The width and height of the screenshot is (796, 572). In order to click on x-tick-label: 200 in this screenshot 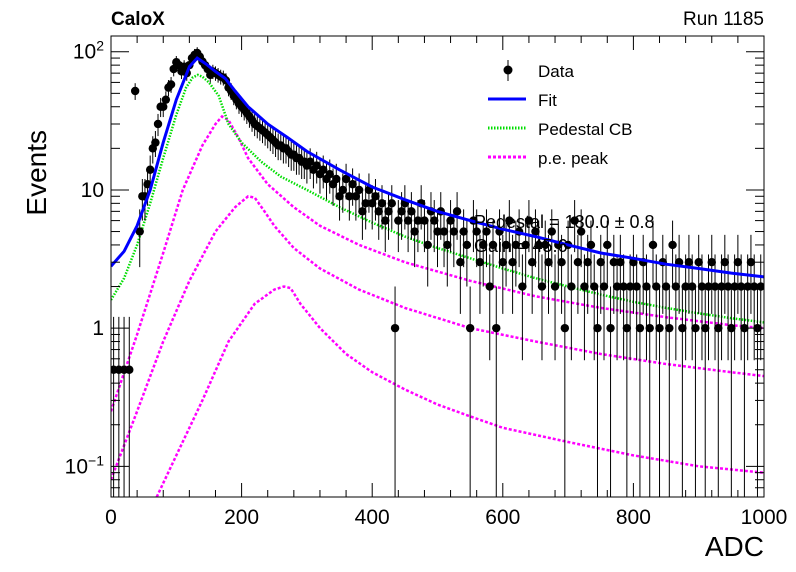, I will do `click(241, 517)`.